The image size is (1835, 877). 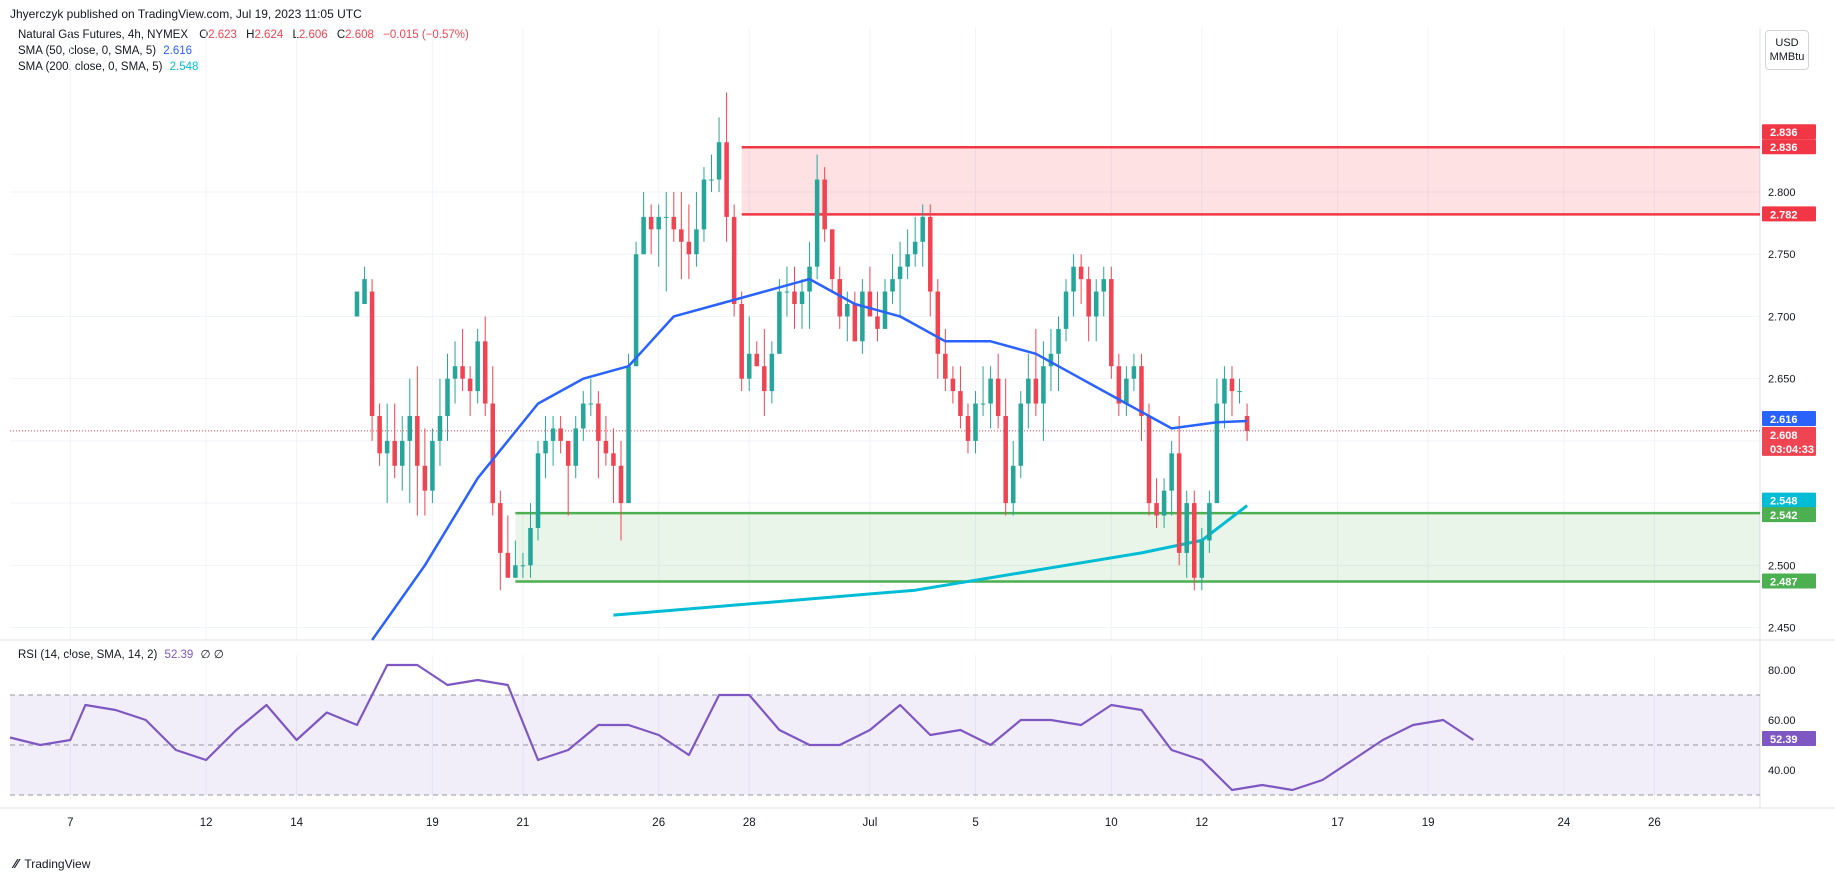 I want to click on rsi-legend: RSI (14, close, SMA, 14, 2) 52.39 ∅ ∅, so click(x=121, y=654).